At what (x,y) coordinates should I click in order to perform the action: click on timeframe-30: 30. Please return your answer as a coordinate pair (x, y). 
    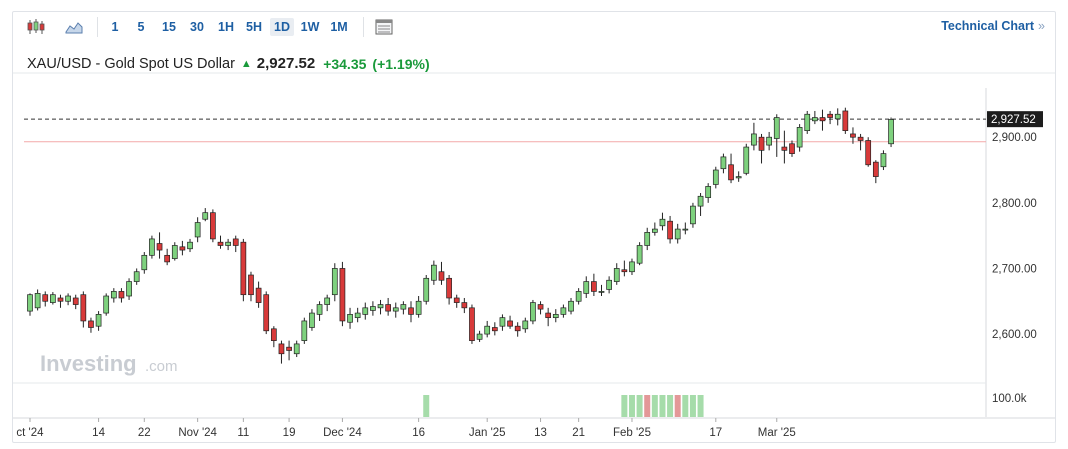
    Looking at the image, I should click on (197, 27).